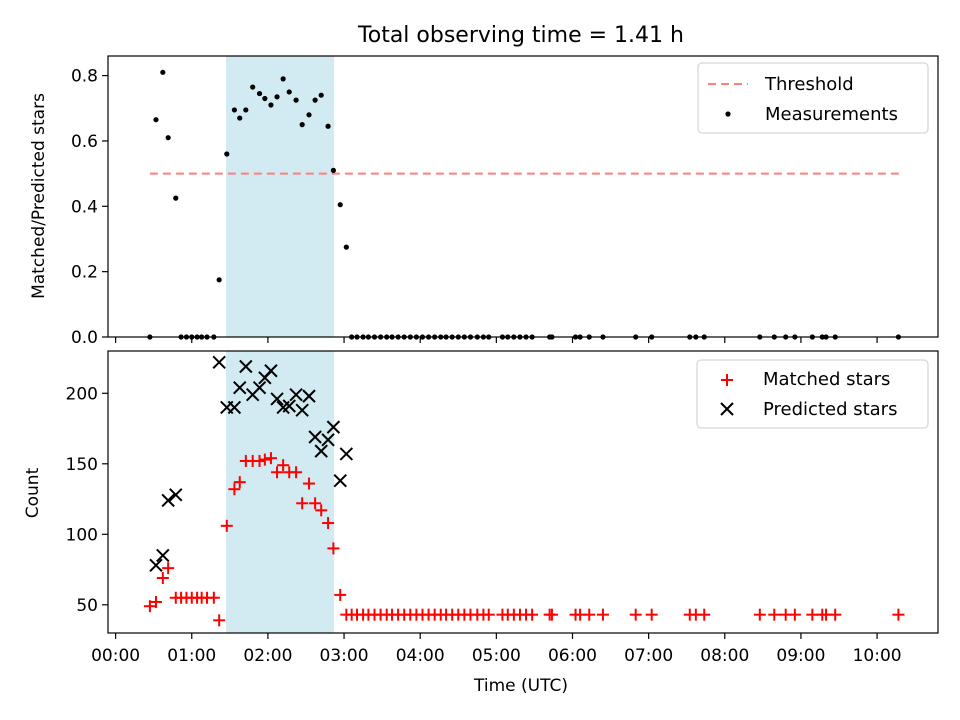  Describe the element at coordinates (572, 656) in the screenshot. I see `bottom-x-tick-label: 06:00` at that location.